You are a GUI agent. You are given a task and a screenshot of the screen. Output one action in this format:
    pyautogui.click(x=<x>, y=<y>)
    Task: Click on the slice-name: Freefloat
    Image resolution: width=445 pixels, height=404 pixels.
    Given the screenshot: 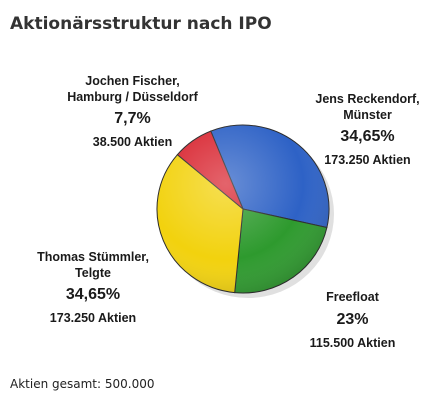 What is the action you would take?
    pyautogui.click(x=352, y=297)
    